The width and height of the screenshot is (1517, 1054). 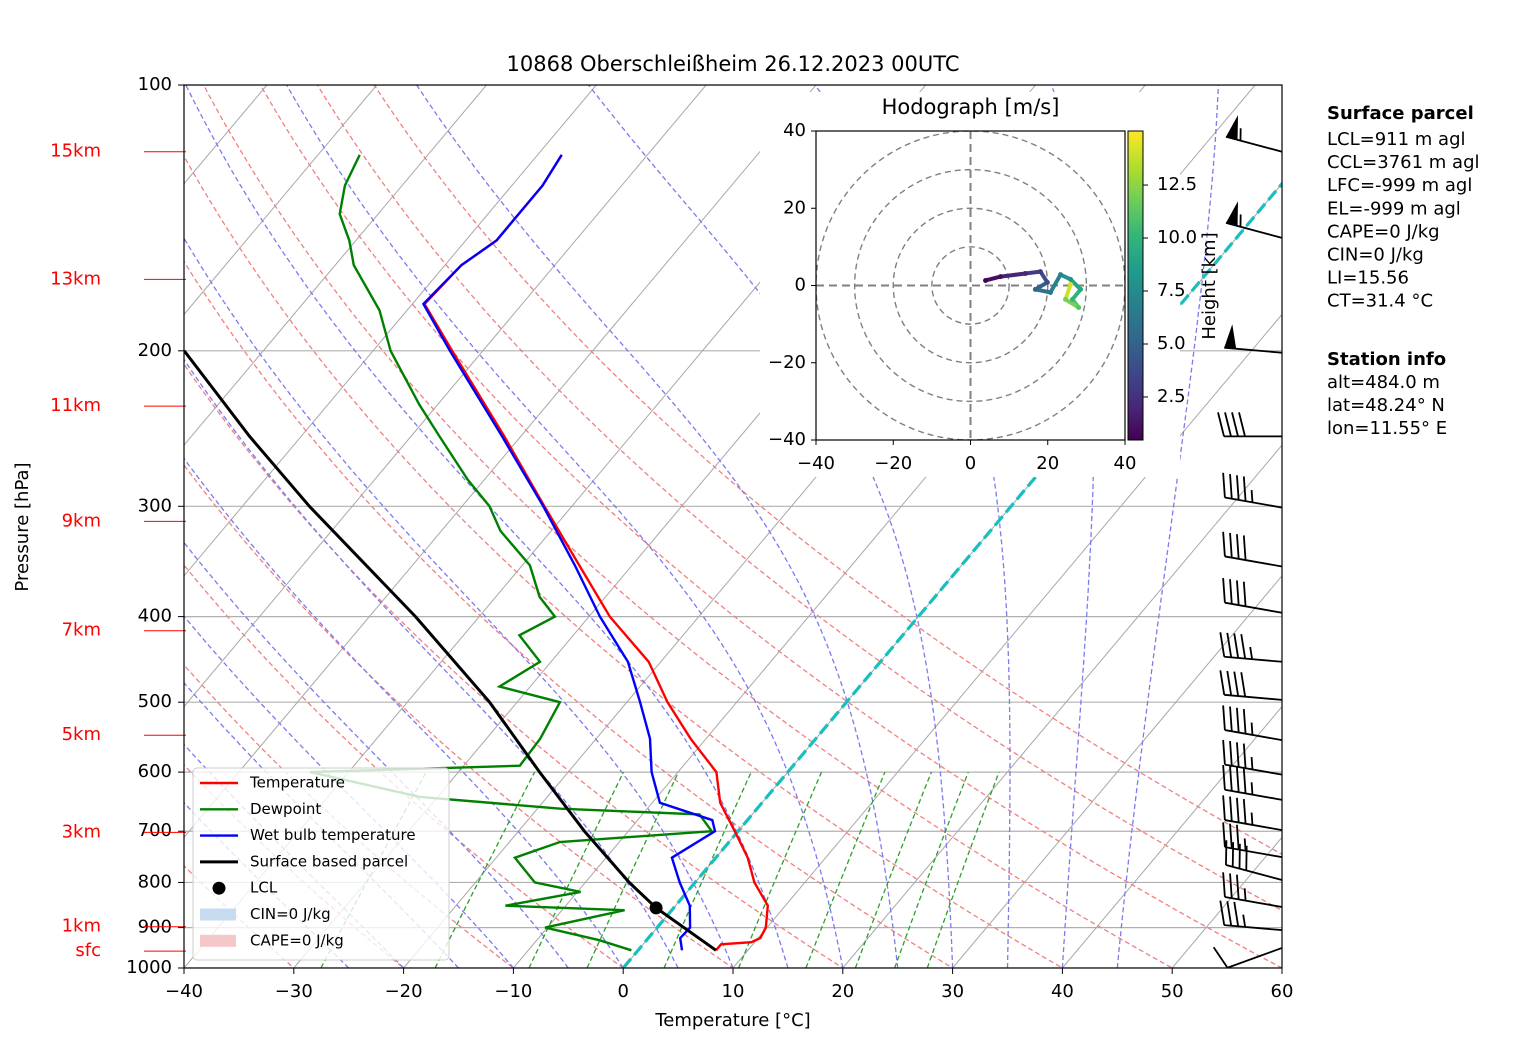 What do you see at coordinates (81, 926) in the screenshot?
I see `height-tick-label: 1km` at bounding box center [81, 926].